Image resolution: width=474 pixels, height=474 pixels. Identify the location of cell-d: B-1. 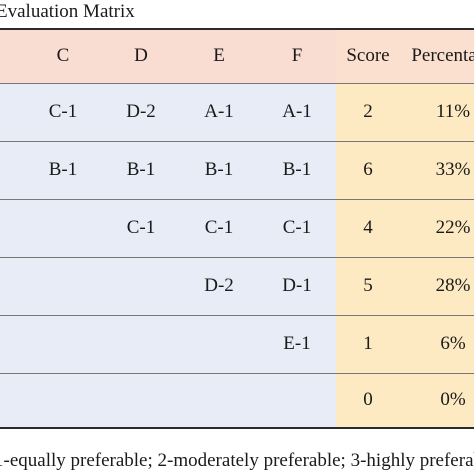
(141, 170).